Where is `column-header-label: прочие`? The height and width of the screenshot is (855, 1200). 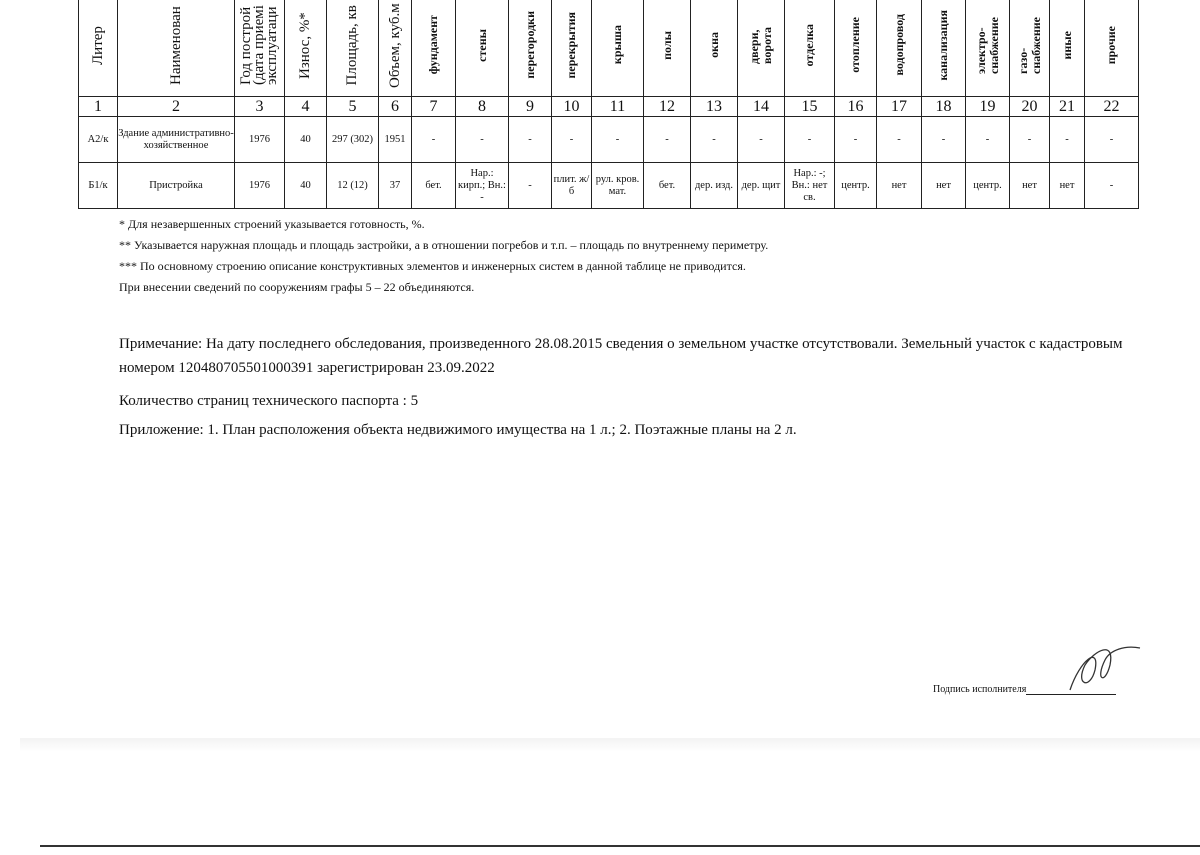
column-header-label: прочие is located at coordinates (1111, 45).